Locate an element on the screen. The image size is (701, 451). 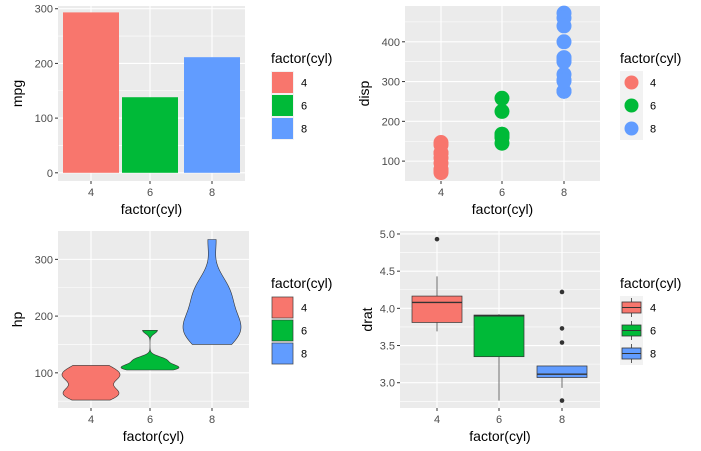
y-tick-label: 3.0 is located at coordinates (387, 384).